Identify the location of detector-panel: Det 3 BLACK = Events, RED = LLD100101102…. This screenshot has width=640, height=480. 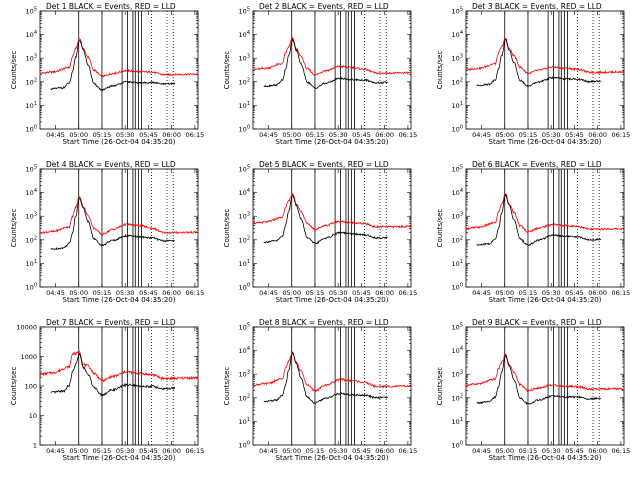
(533, 74).